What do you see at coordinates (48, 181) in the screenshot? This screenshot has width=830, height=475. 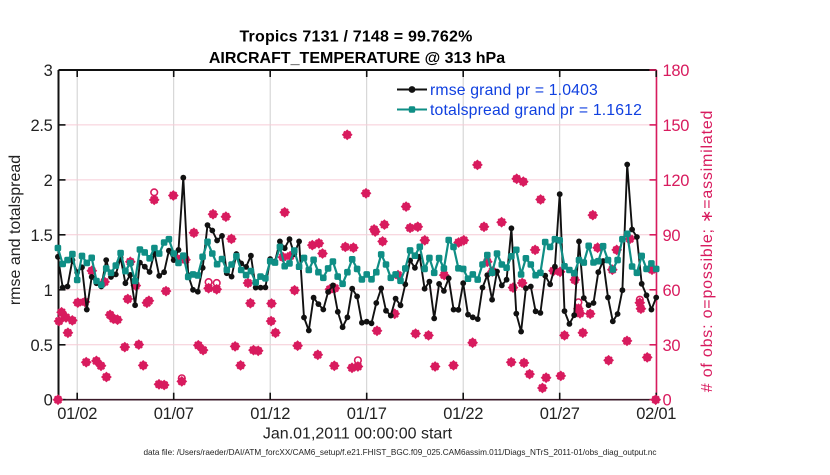 I see `svg-text: 2` at bounding box center [48, 181].